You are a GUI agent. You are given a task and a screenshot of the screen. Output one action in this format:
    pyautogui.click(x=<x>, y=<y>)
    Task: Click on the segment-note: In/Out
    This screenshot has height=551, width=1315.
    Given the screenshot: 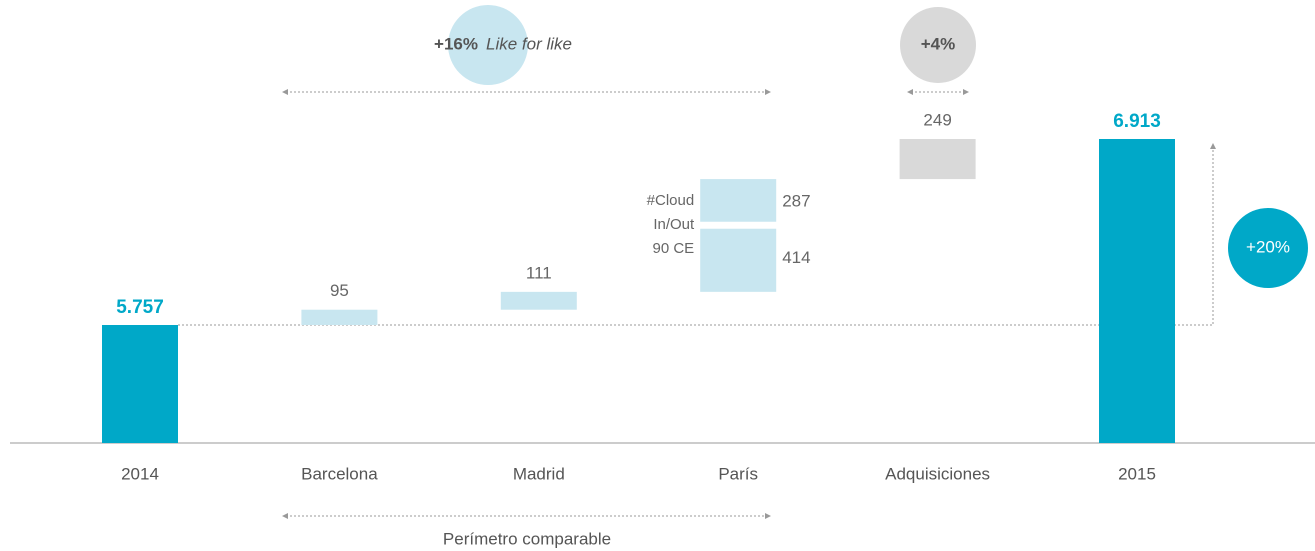 What is the action you would take?
    pyautogui.click(x=674, y=224)
    